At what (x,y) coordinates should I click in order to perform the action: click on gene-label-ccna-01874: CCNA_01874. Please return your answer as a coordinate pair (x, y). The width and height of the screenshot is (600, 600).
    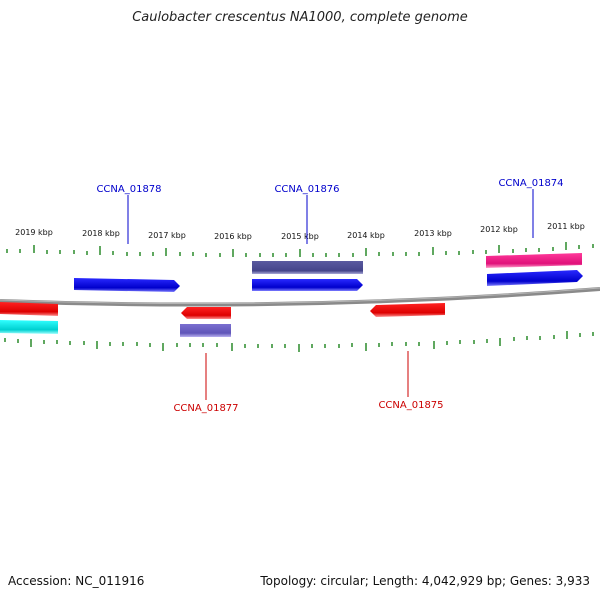
    Looking at the image, I should click on (530, 183).